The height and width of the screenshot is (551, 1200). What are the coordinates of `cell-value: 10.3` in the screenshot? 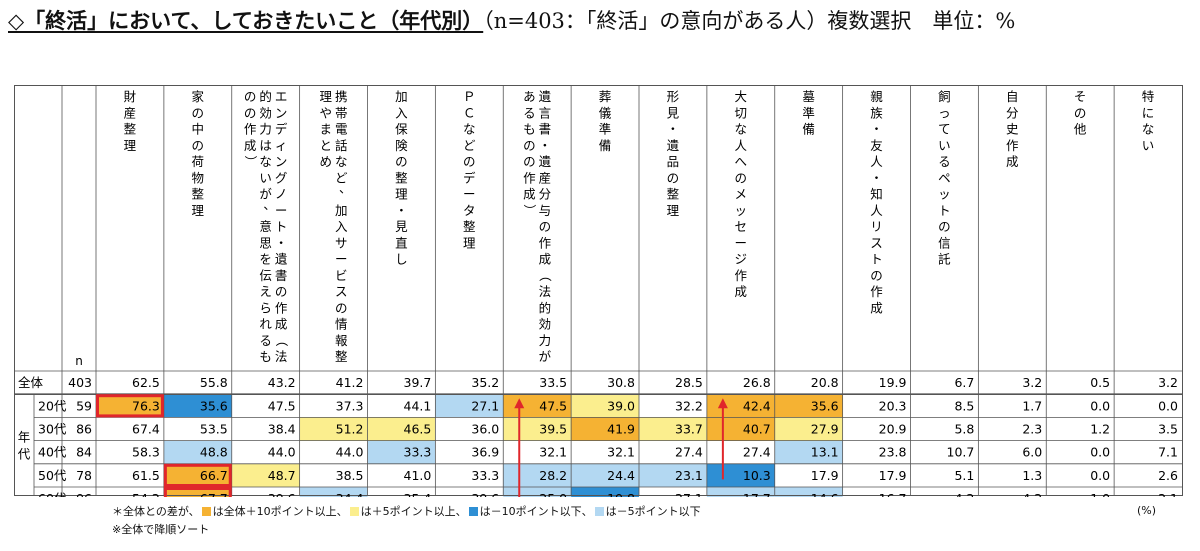 It's located at (757, 475).